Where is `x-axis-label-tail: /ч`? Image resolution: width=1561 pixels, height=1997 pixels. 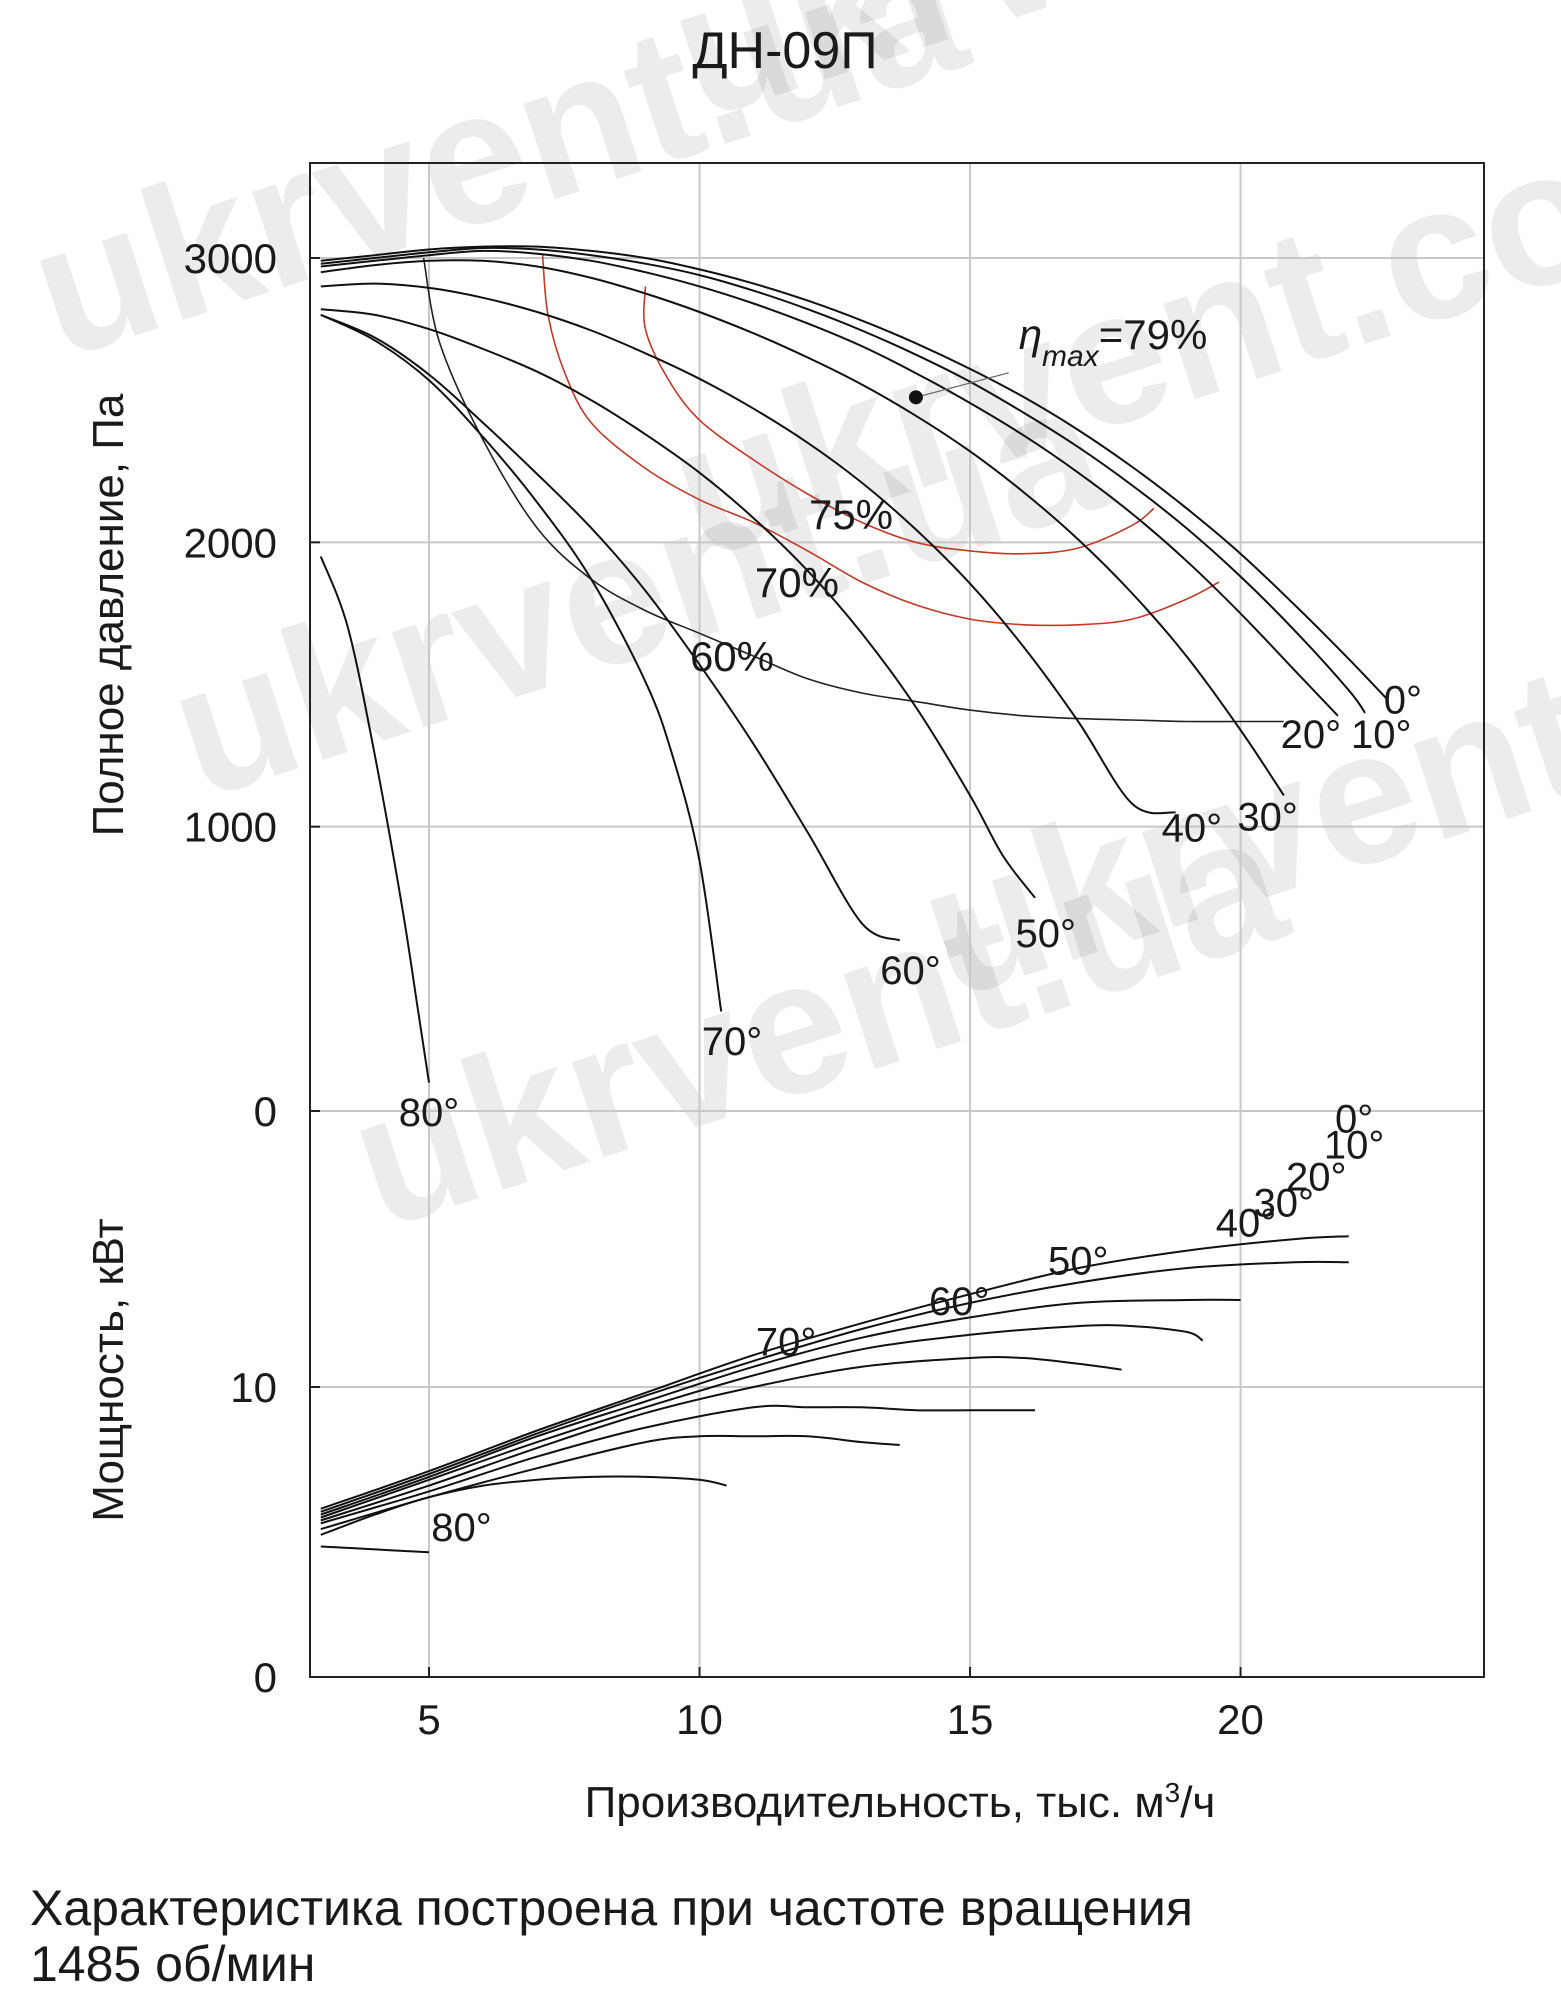
x-axis-label-tail: /ч is located at coordinates (1197, 1802).